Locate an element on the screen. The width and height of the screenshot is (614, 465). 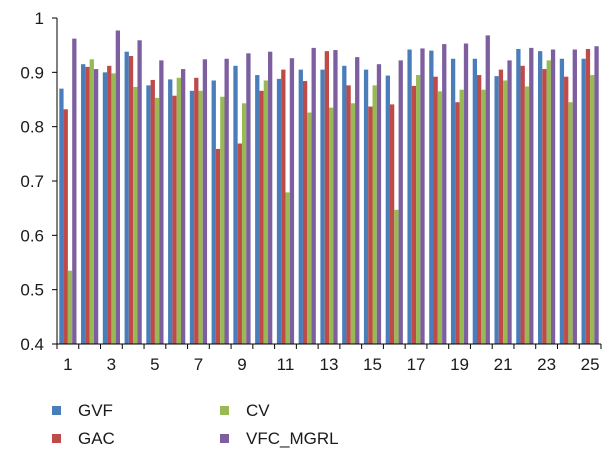
x-tick-label: 19 is located at coordinates (459, 364).